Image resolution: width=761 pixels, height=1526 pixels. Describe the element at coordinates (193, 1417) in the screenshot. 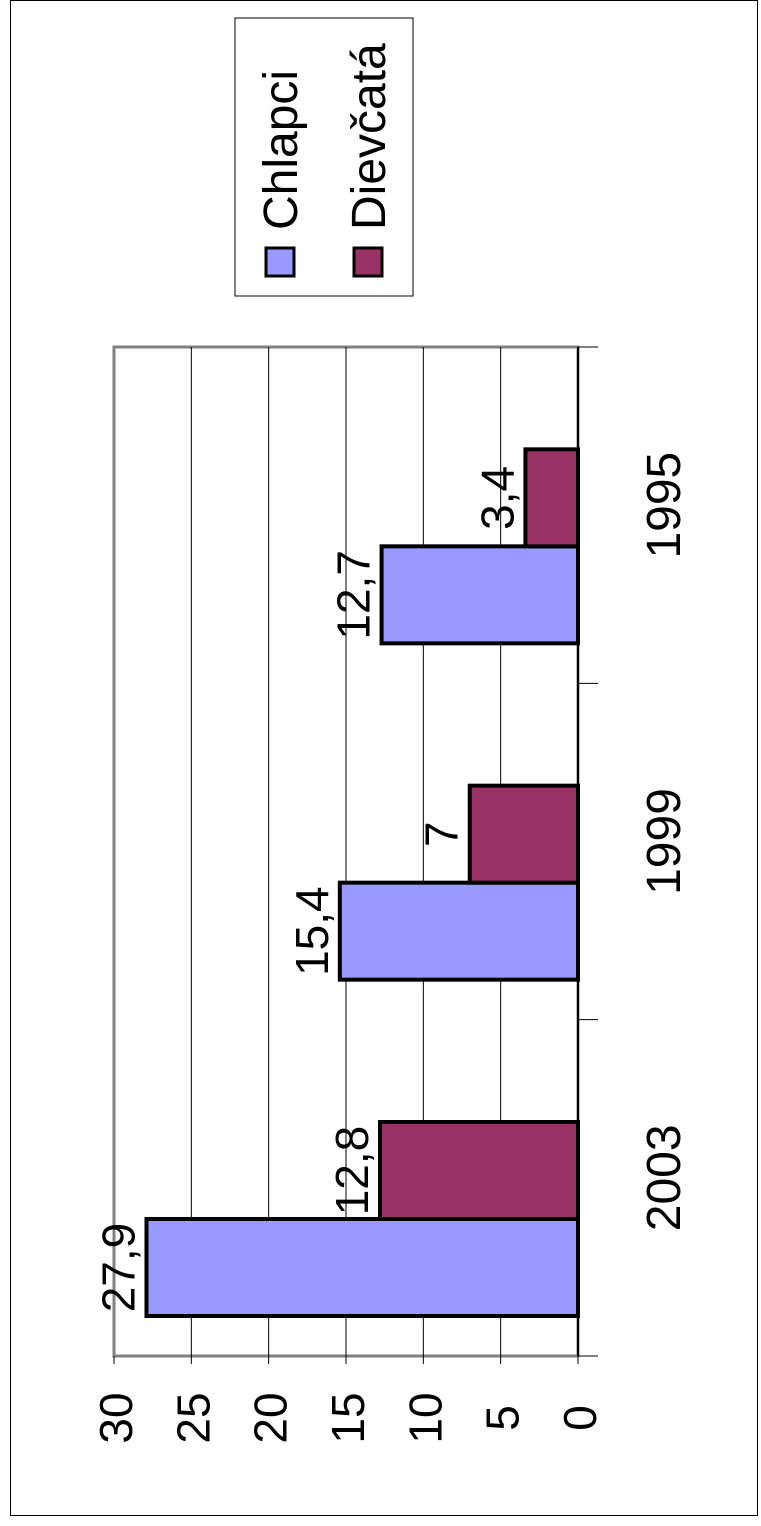

I see `value-tick-label: 25` at that location.